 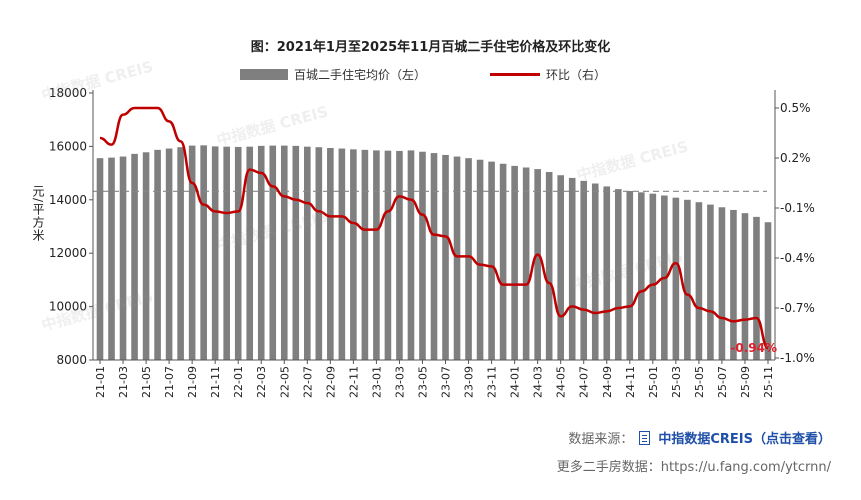 What do you see at coordinates (430, 47) in the screenshot?
I see `chart-title: 图：2021年1月至2025年11月百城二手住宅价格及环比变化` at bounding box center [430, 47].